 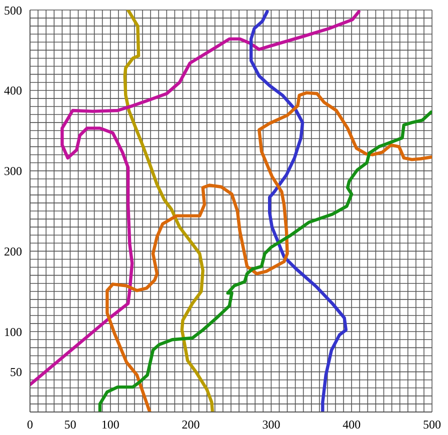 What do you see at coordinates (13, 331) in the screenshot?
I see `y-tick-label: 100` at bounding box center [13, 331].